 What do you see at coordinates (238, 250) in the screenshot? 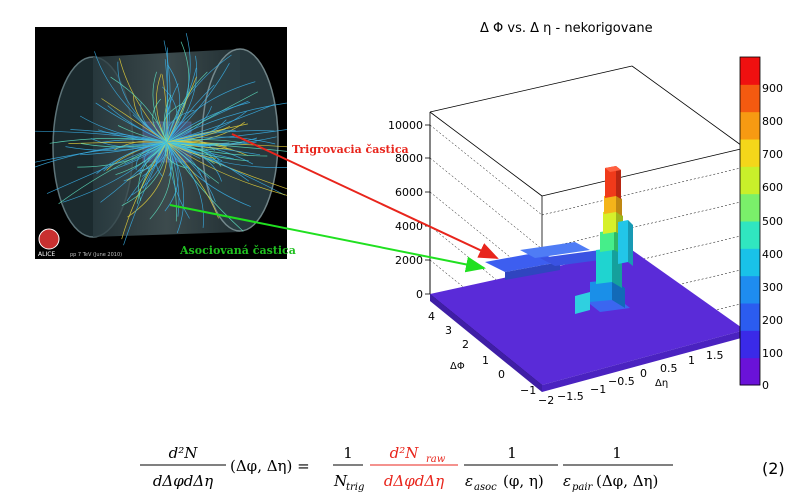
I see `associated-particle-label: Asociovaná častica` at bounding box center [238, 250].